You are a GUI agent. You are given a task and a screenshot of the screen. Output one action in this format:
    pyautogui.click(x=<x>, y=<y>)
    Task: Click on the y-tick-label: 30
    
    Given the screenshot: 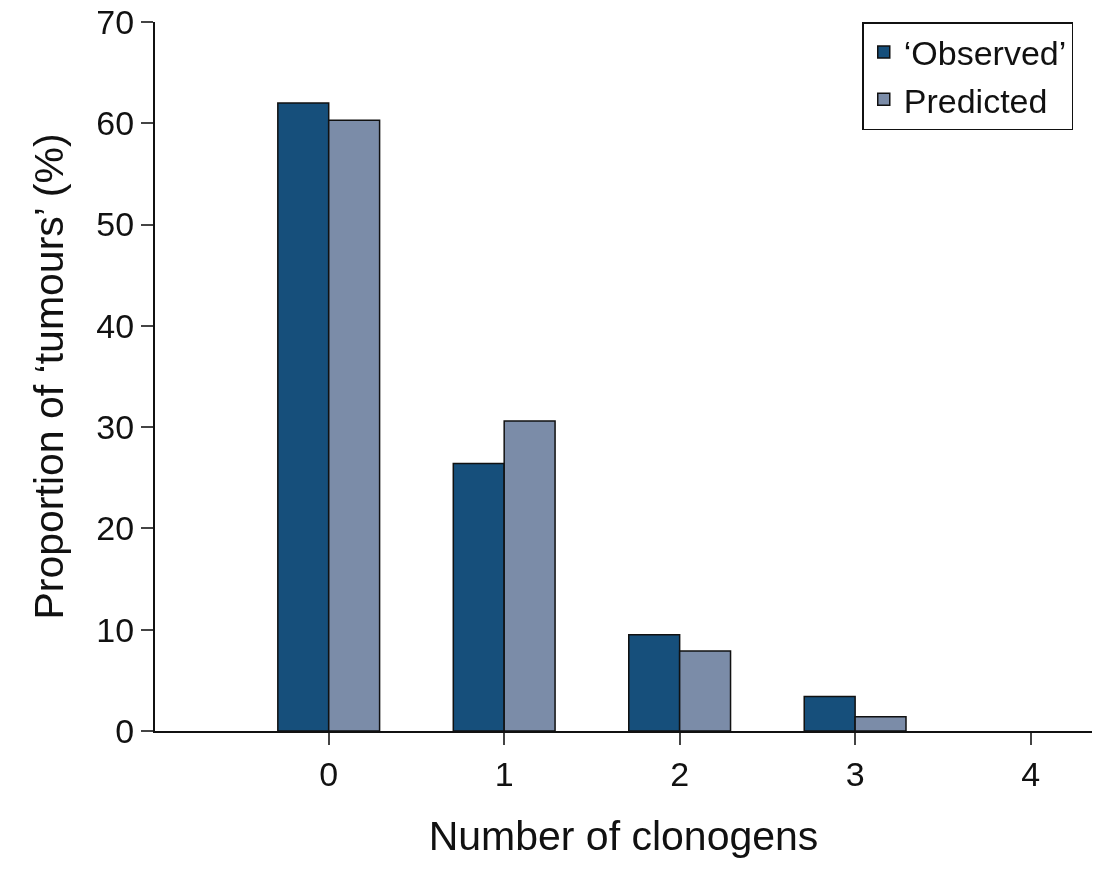 What is the action you would take?
    pyautogui.click(x=115, y=427)
    